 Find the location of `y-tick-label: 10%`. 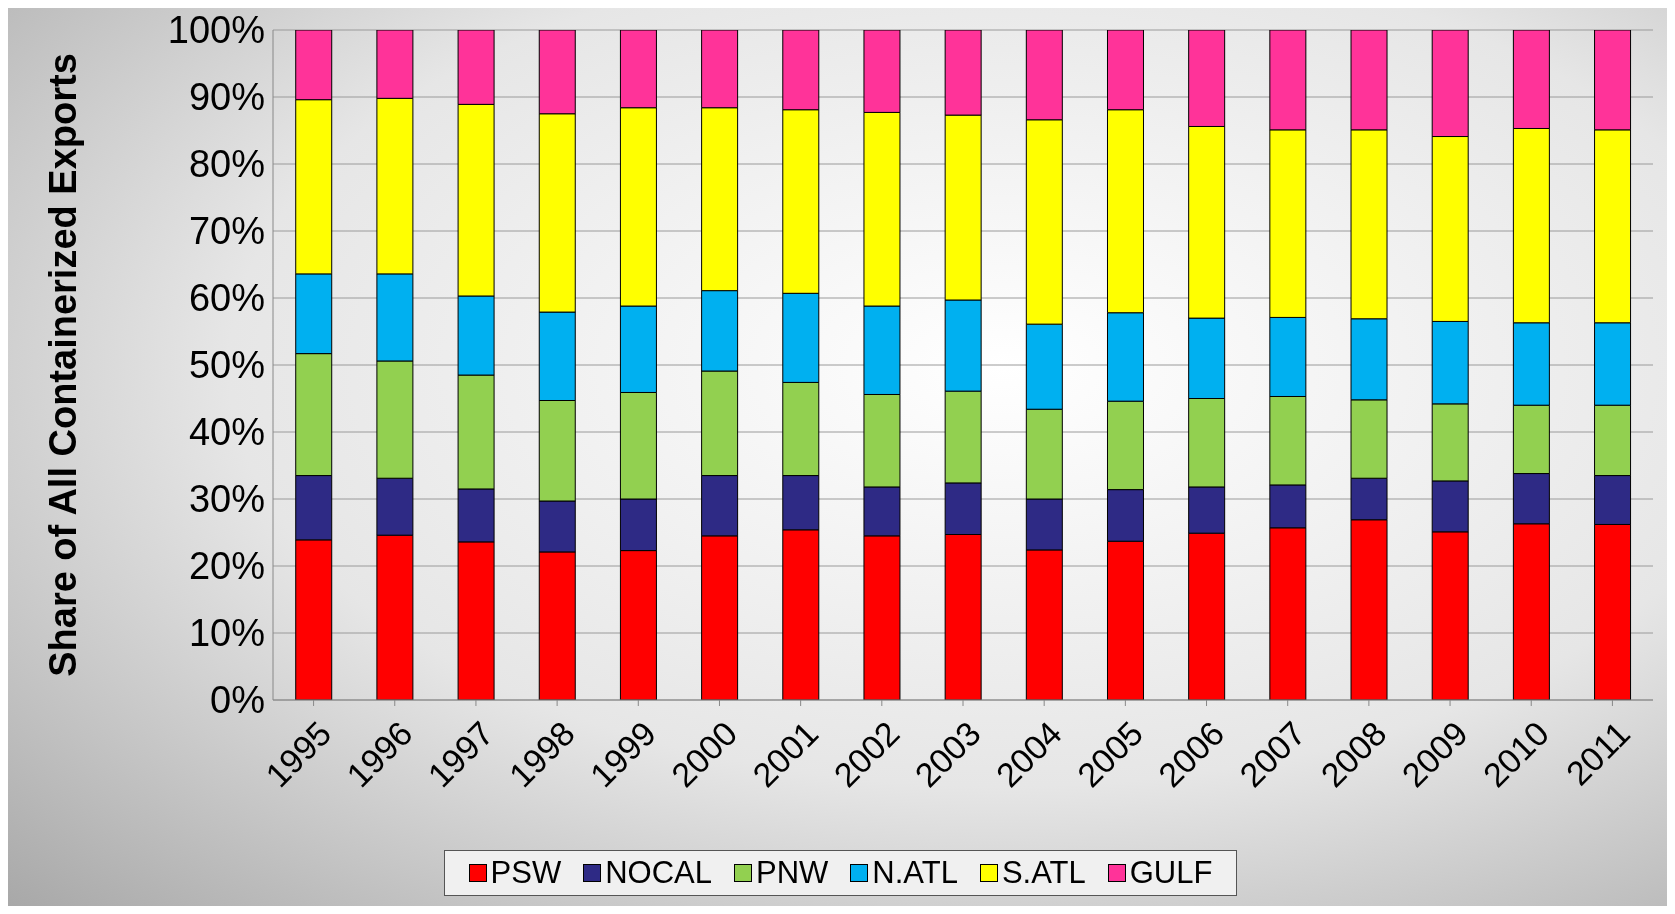

y-tick-label: 10% is located at coordinates (226, 633).